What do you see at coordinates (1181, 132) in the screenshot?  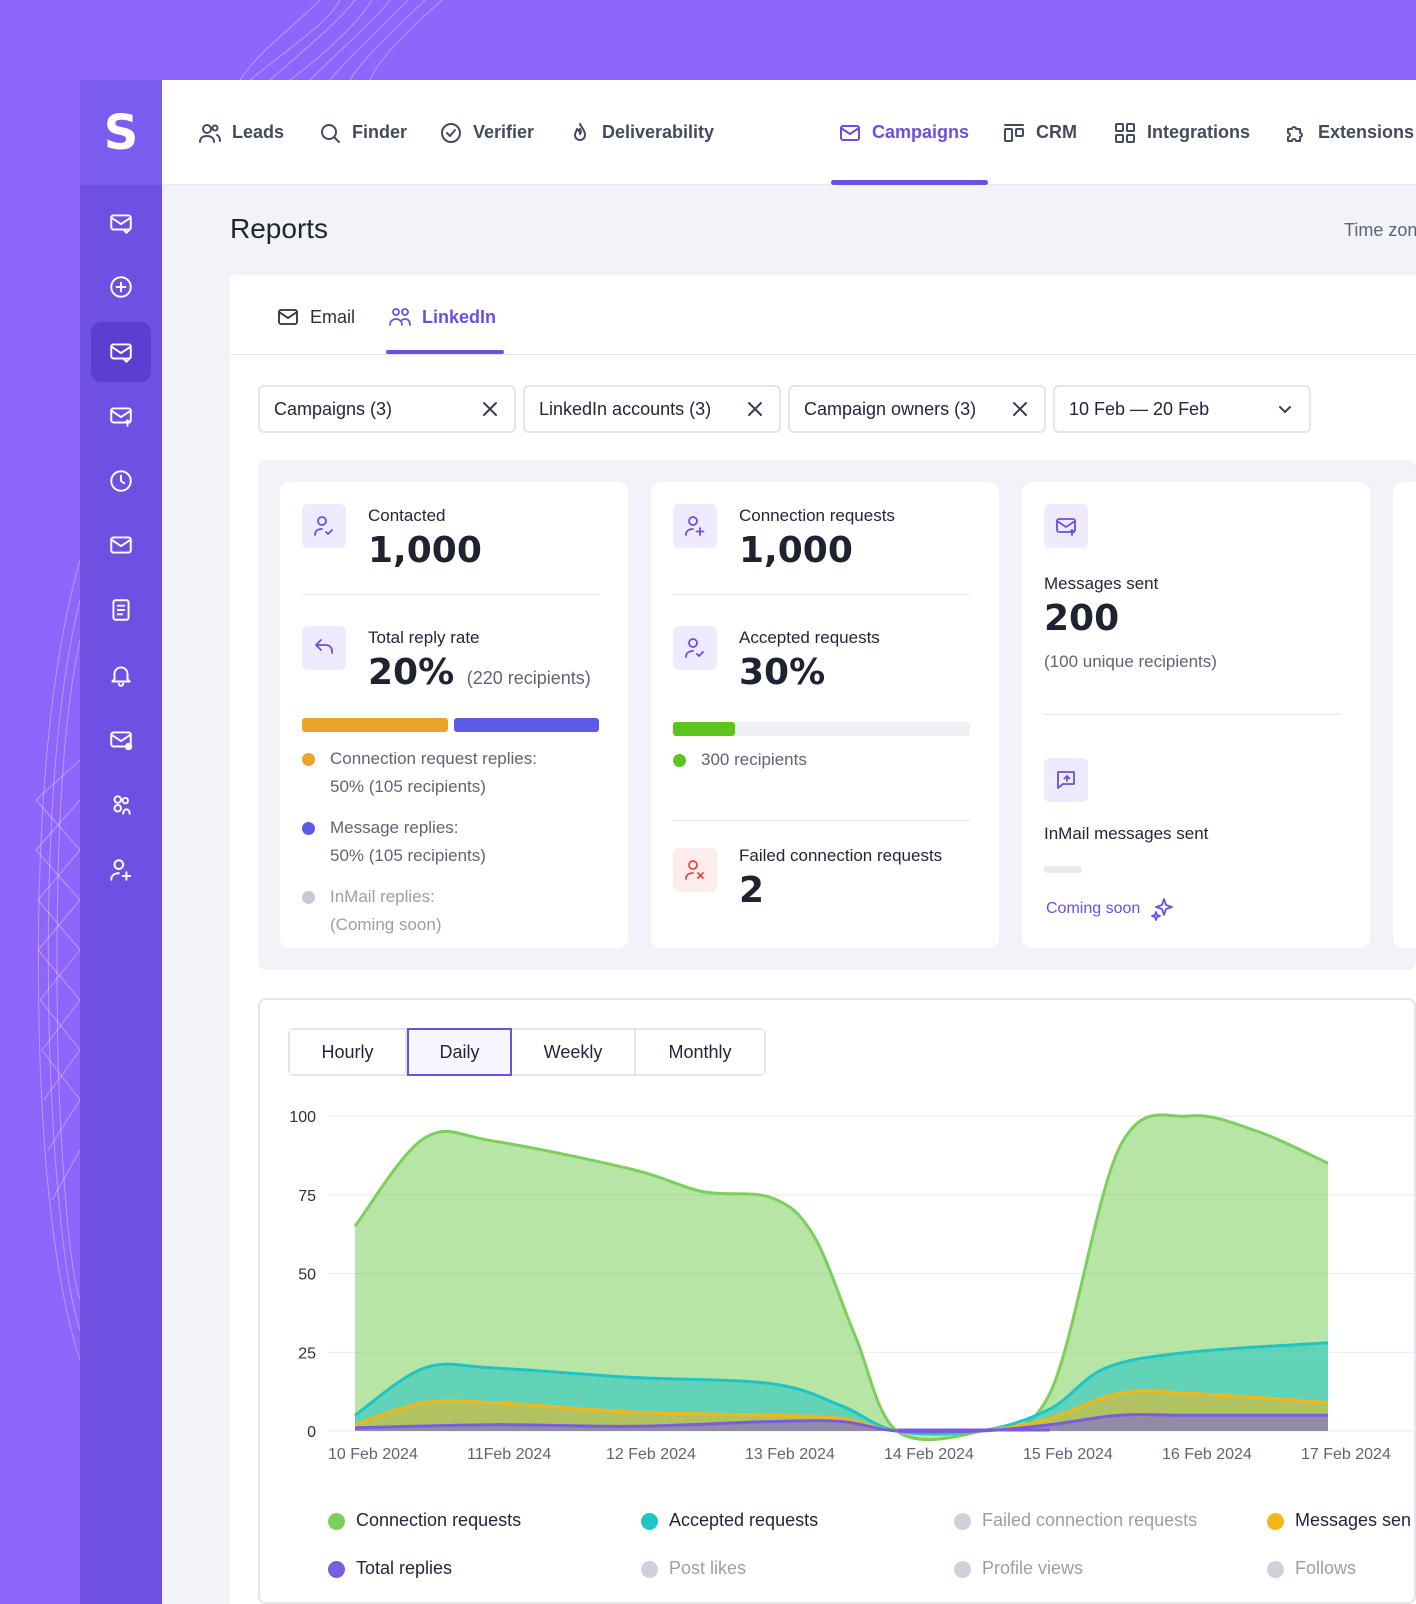 I see `nav-integrations: Integrations` at bounding box center [1181, 132].